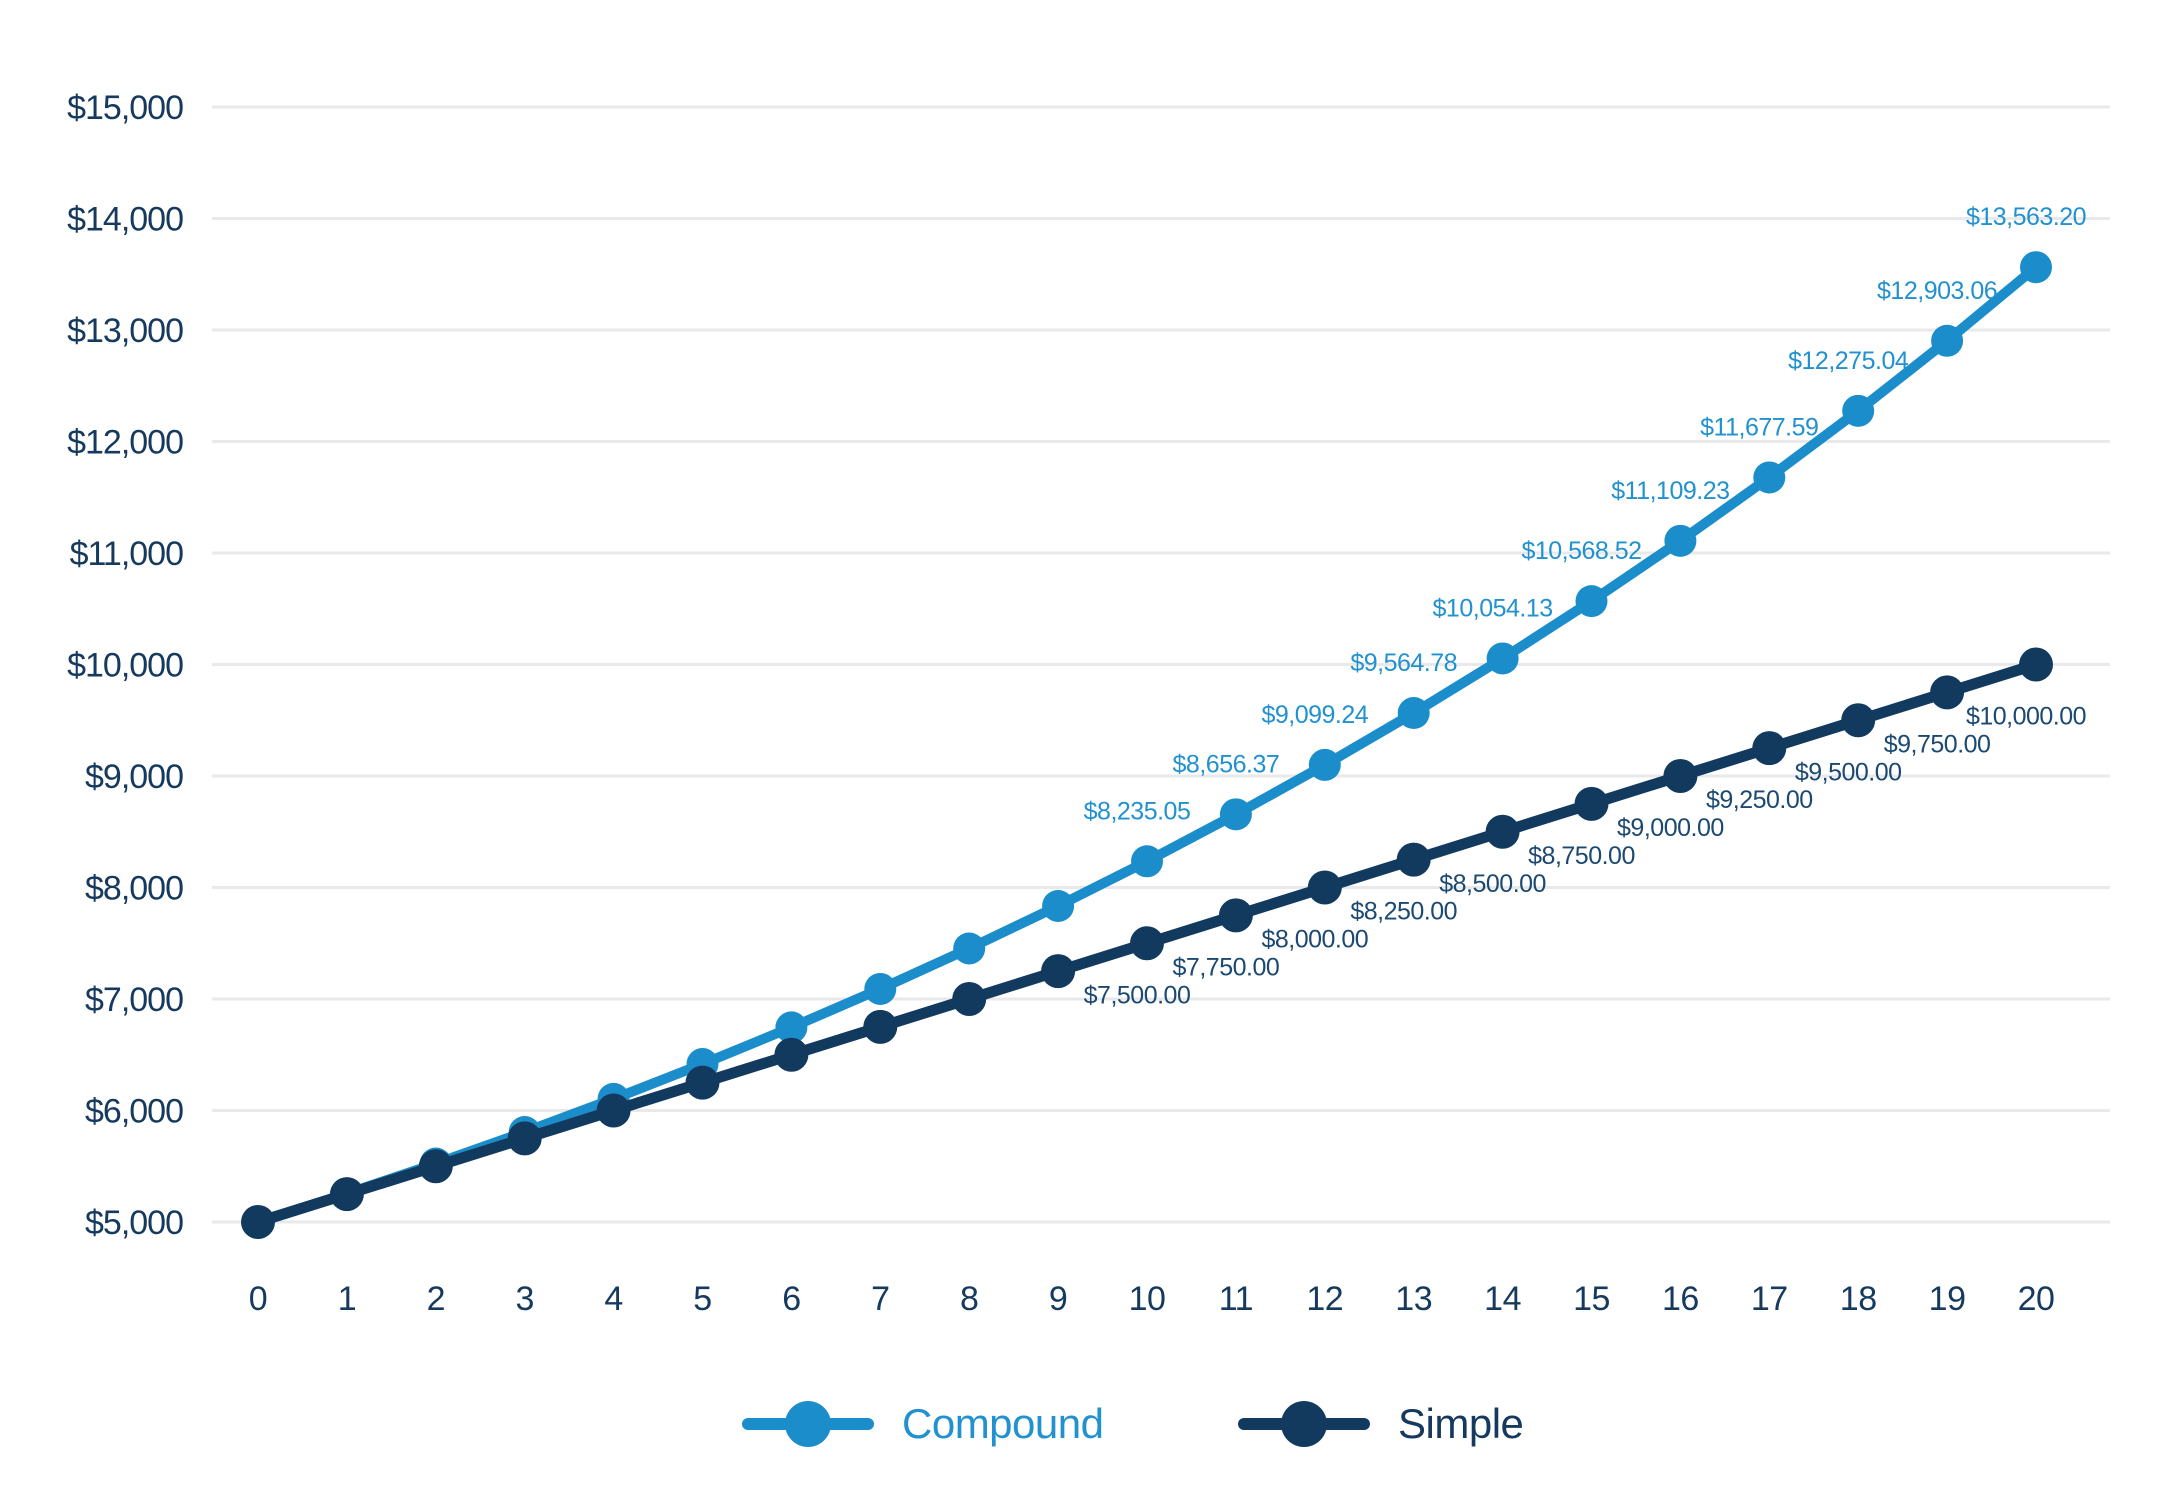  Describe the element at coordinates (1581, 551) in the screenshot. I see `compound-value-label-15: $10,568.52` at that location.